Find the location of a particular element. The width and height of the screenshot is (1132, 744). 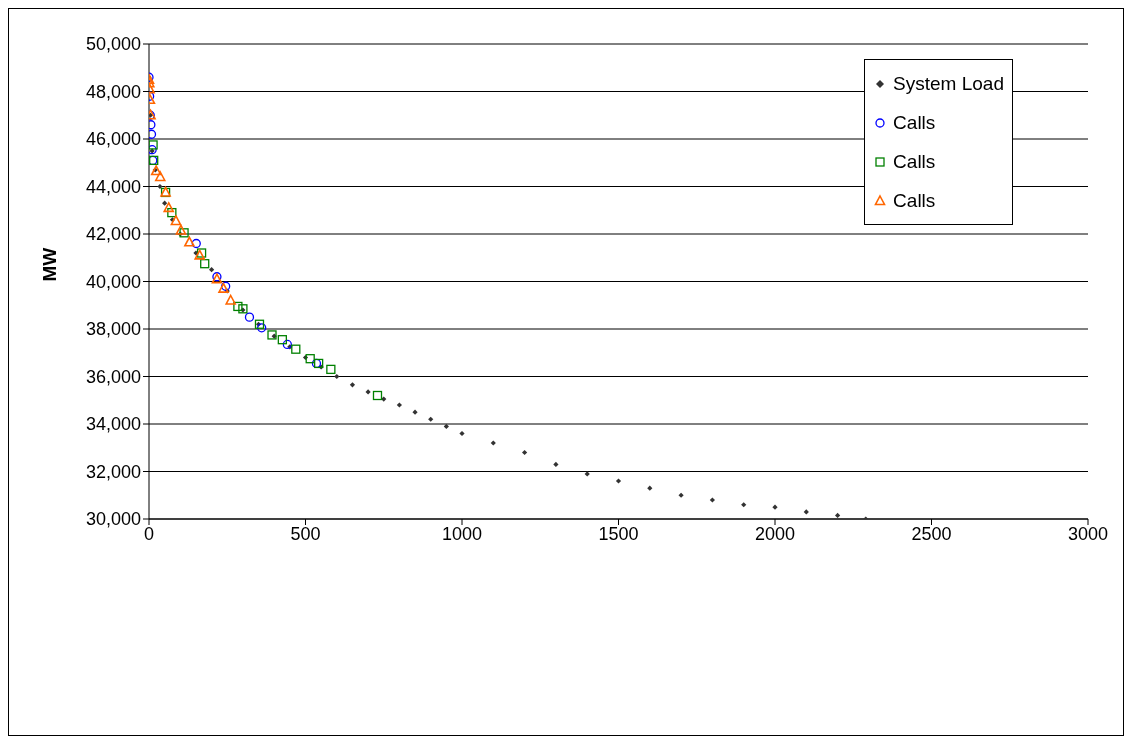

y-tick-label: 48,000 is located at coordinates (113, 91).